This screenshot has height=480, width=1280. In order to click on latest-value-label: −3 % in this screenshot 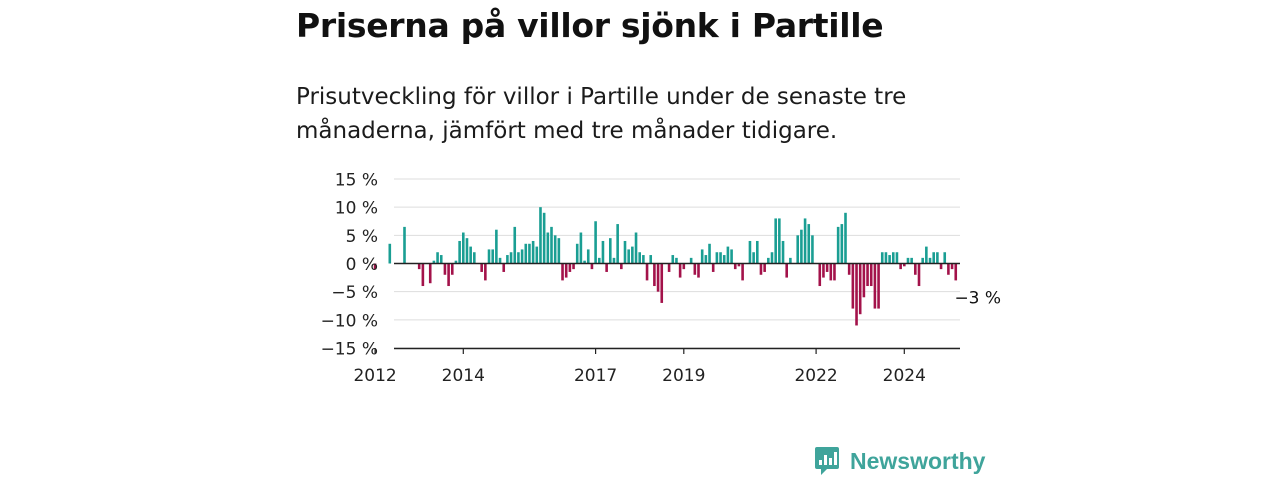, I will do `click(977, 298)`.